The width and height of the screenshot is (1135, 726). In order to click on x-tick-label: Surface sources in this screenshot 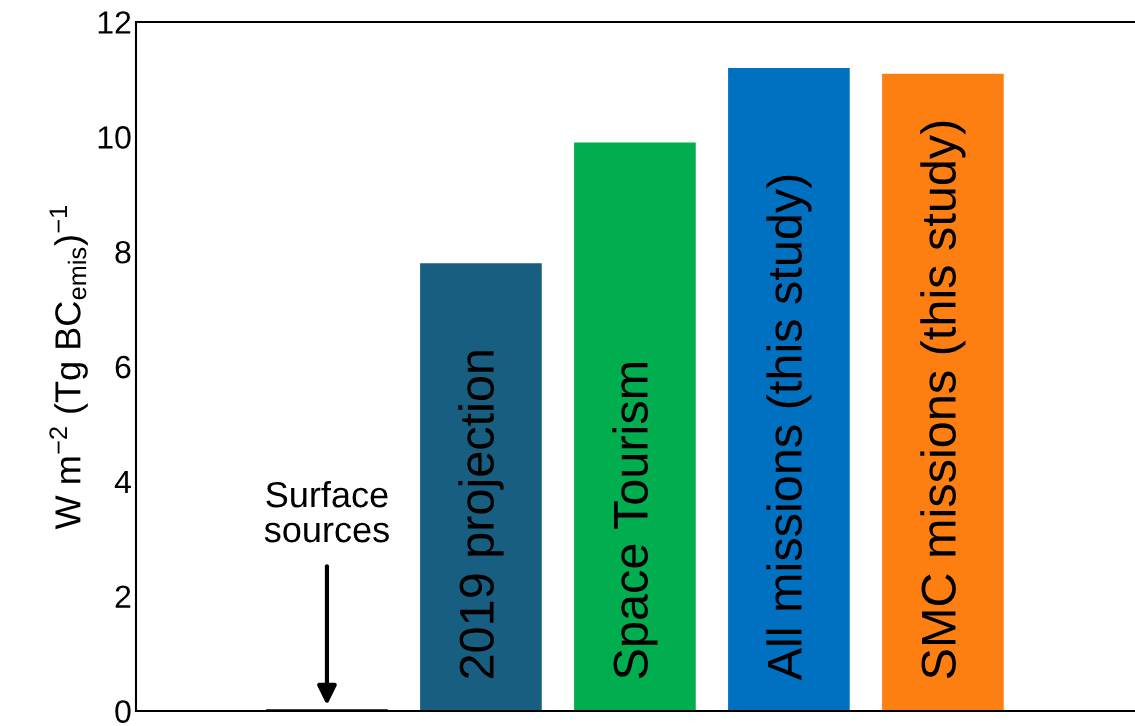, I will do `click(326, 511)`.